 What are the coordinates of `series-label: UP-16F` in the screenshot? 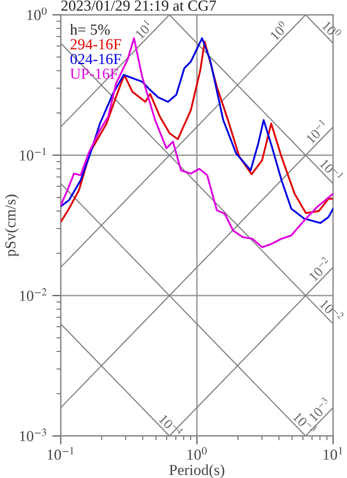 It's located at (94, 73).